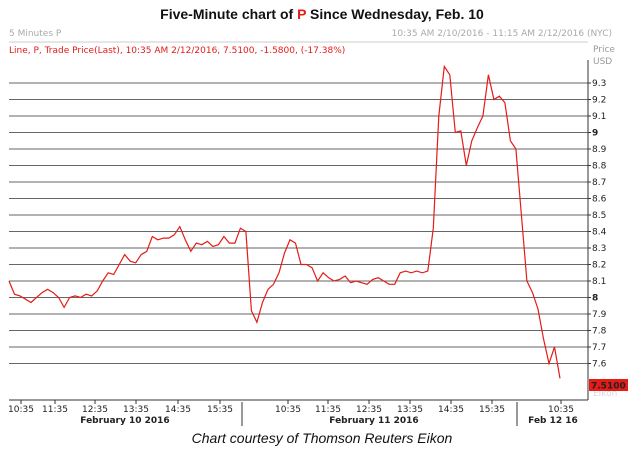  I want to click on y-tick-label: 8.6, so click(599, 200).